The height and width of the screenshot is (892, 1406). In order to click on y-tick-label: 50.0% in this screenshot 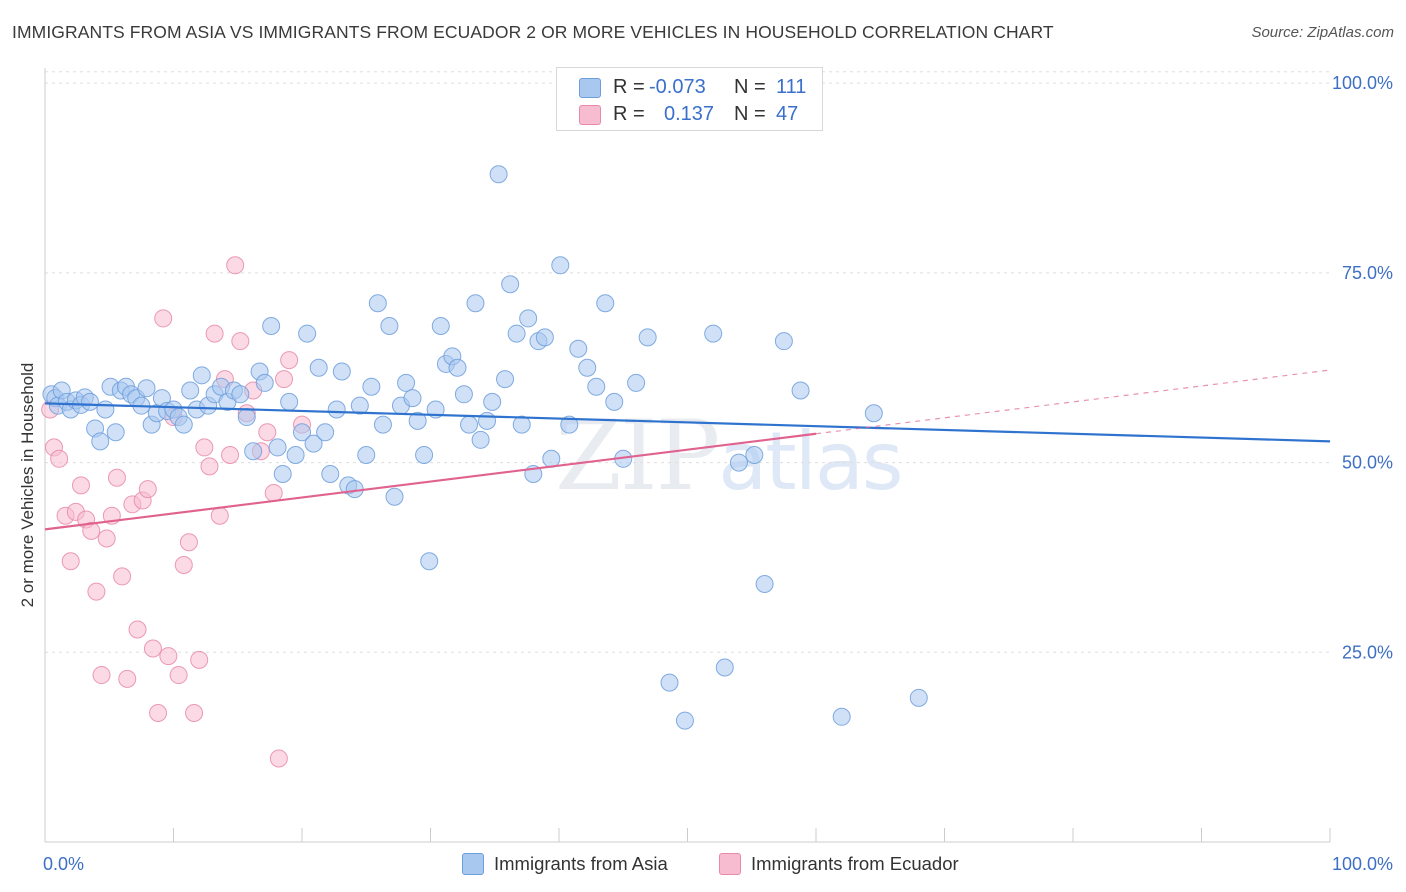, I will do `click(1367, 463)`.